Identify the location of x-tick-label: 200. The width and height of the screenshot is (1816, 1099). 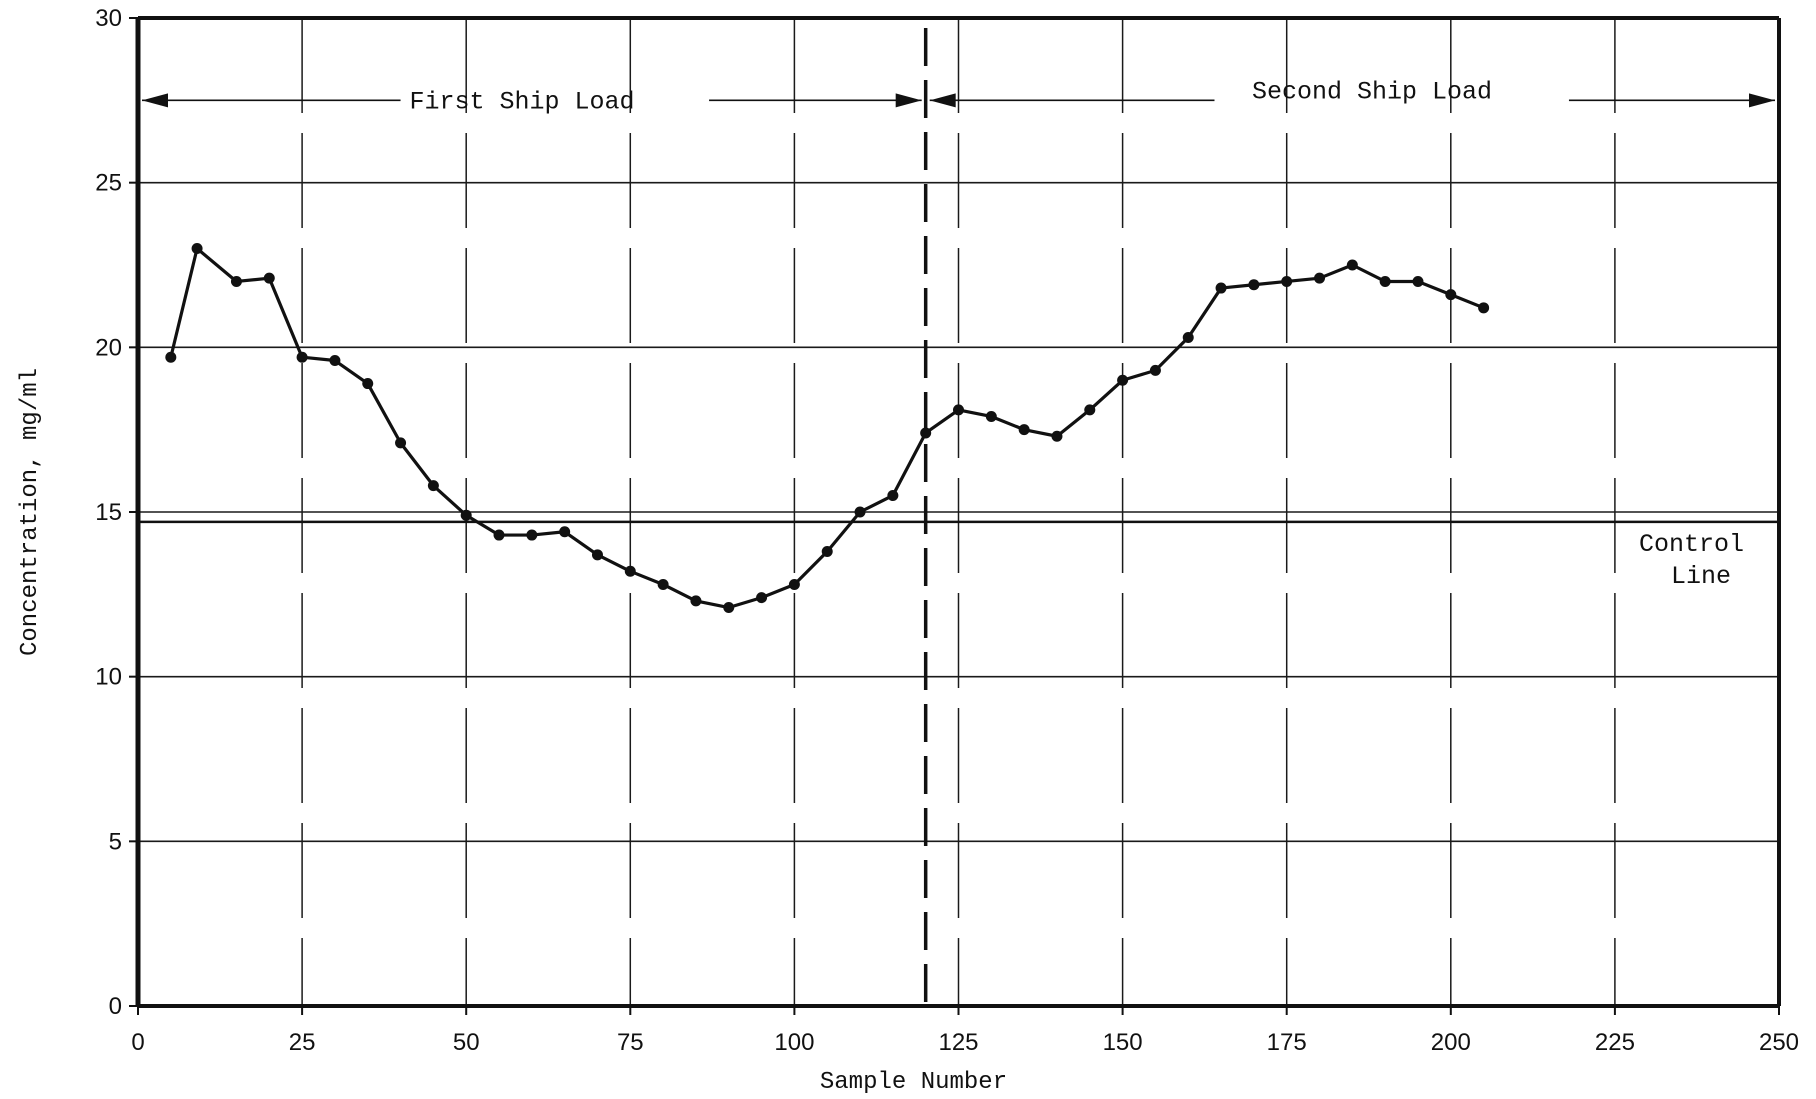
(1451, 1042).